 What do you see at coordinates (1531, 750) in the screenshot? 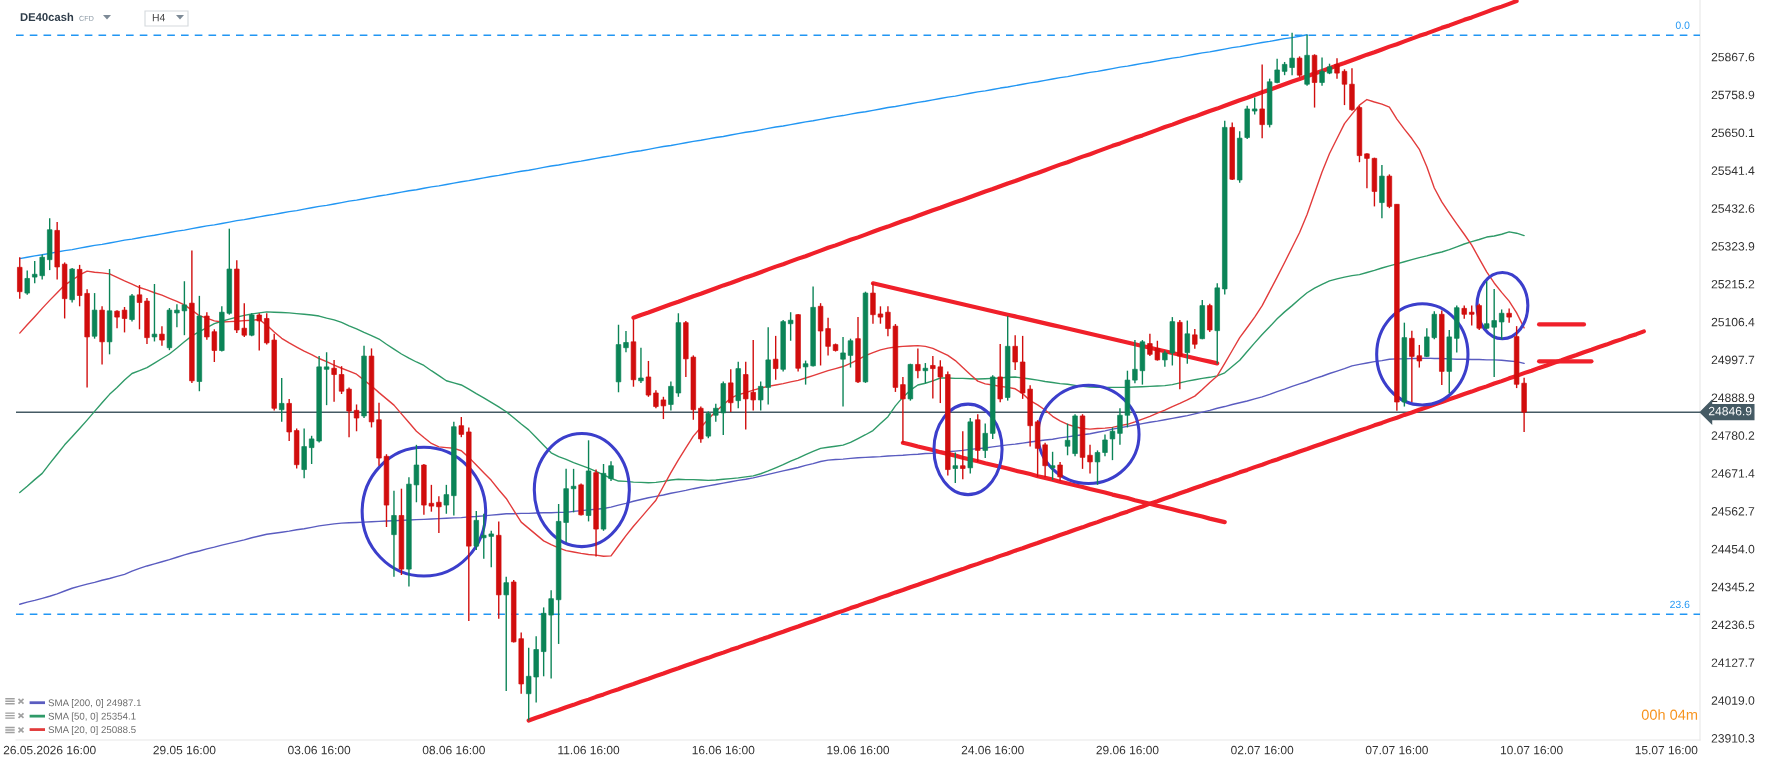
I see `x-tick-label: 10.07 16:00` at bounding box center [1531, 750].